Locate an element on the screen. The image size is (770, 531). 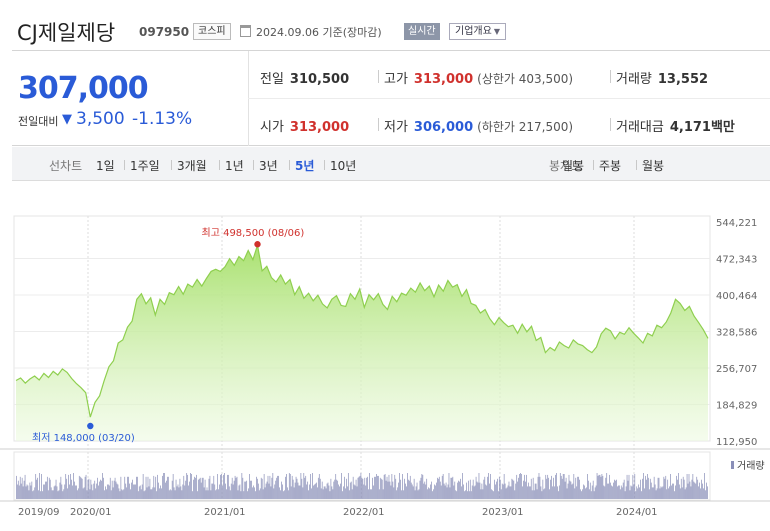
tab-월봉: 월봉 is located at coordinates (653, 166).